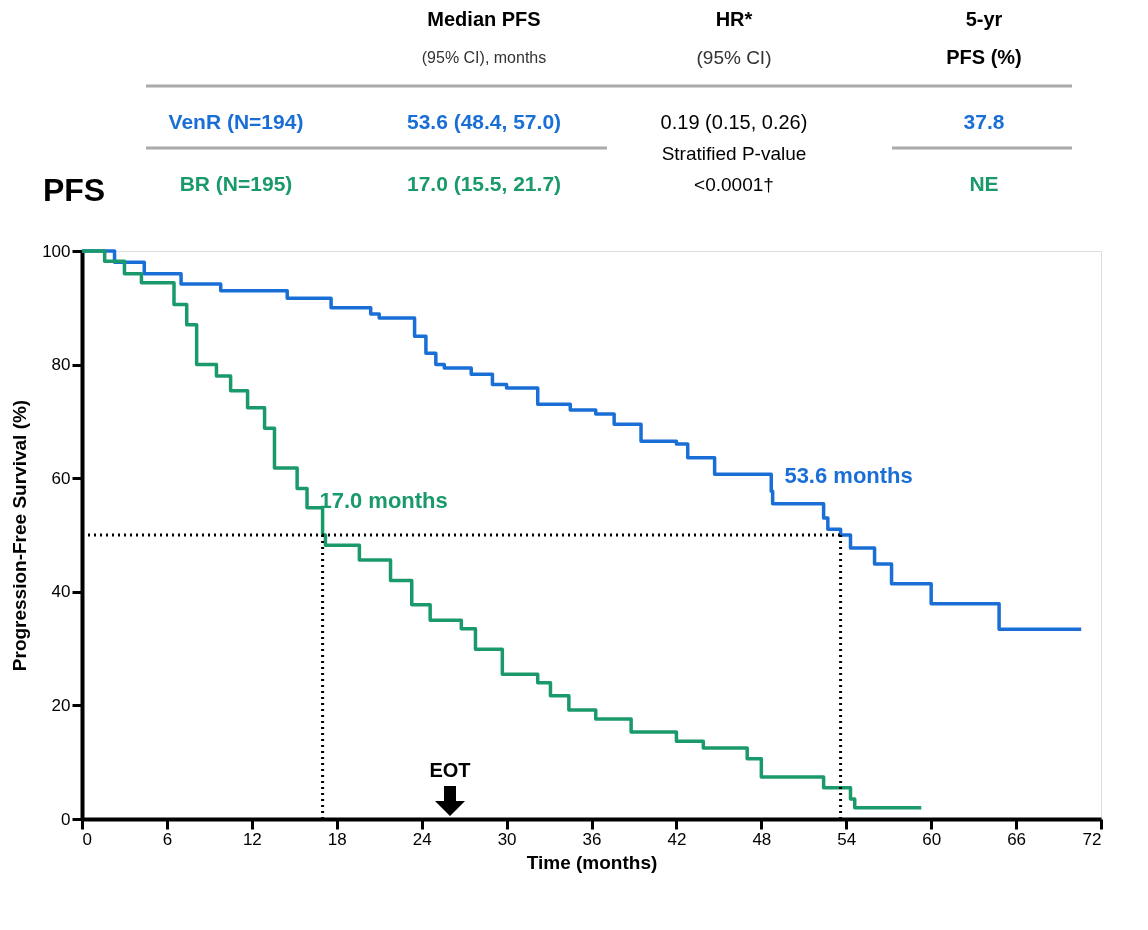 The image size is (1148, 930). I want to click on y-tick-label: 20, so click(61, 705).